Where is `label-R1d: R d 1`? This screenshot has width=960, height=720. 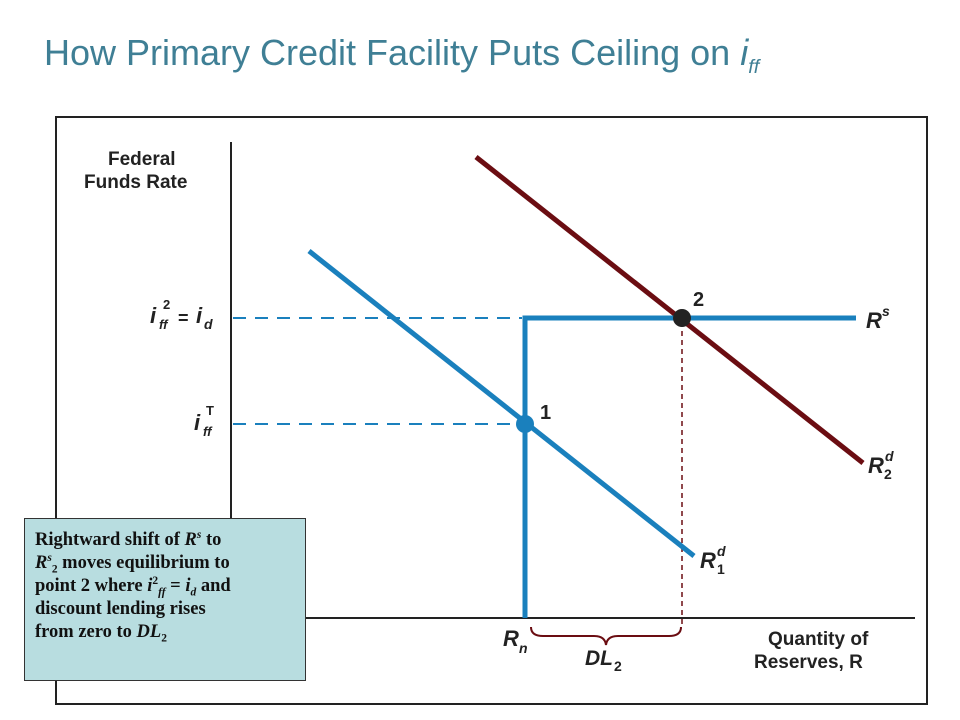
label-R1d: R d 1 is located at coordinates (713, 560).